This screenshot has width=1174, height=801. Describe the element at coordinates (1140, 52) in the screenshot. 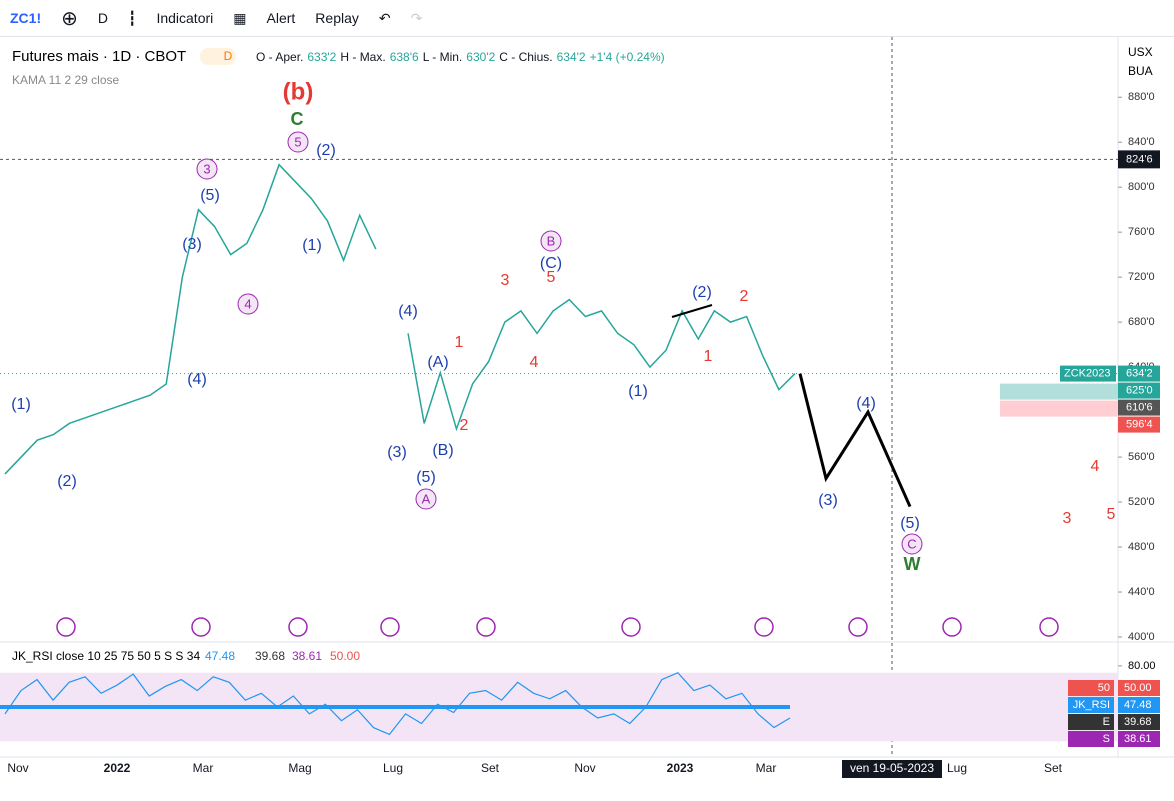

I see `currency: USX` at that location.